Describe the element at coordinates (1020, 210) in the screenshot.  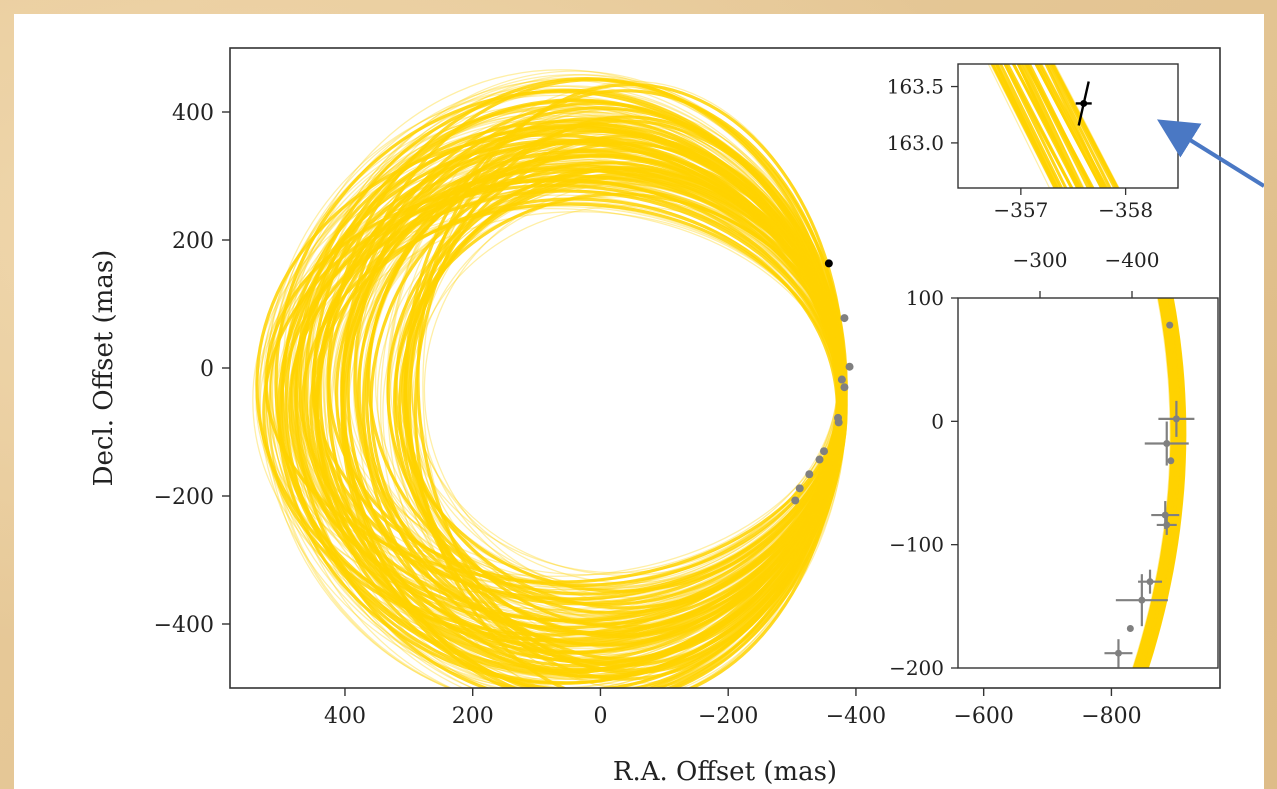
I see `zoom-x-tick-label: −357` at that location.